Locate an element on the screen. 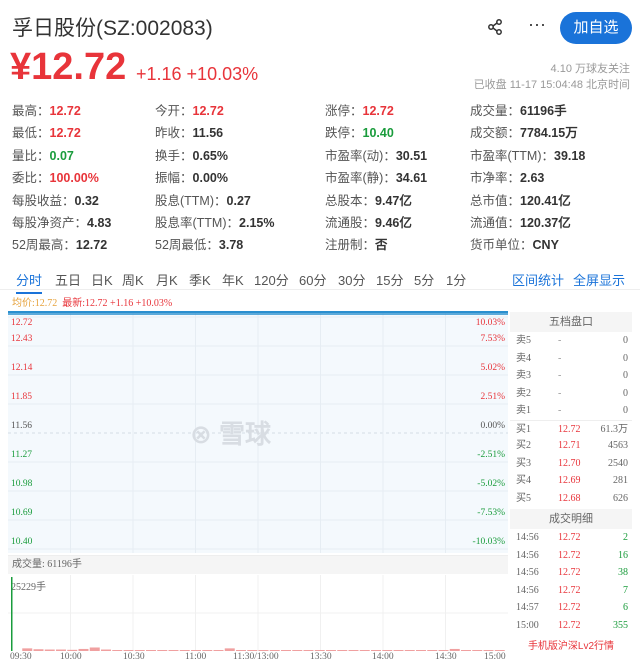 This screenshot has height=668, width=640. tab-9: 30分 is located at coordinates (352, 280).